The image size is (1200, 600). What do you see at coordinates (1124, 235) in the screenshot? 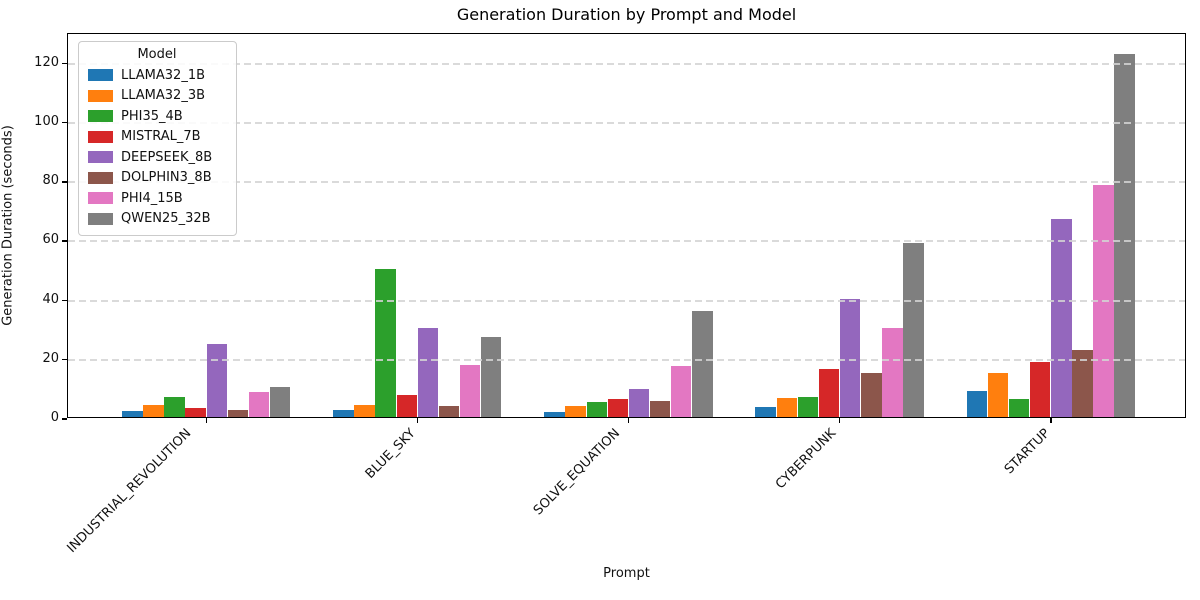
I see `bar-QWEN25_32B-STARTUP` at bounding box center [1124, 235].